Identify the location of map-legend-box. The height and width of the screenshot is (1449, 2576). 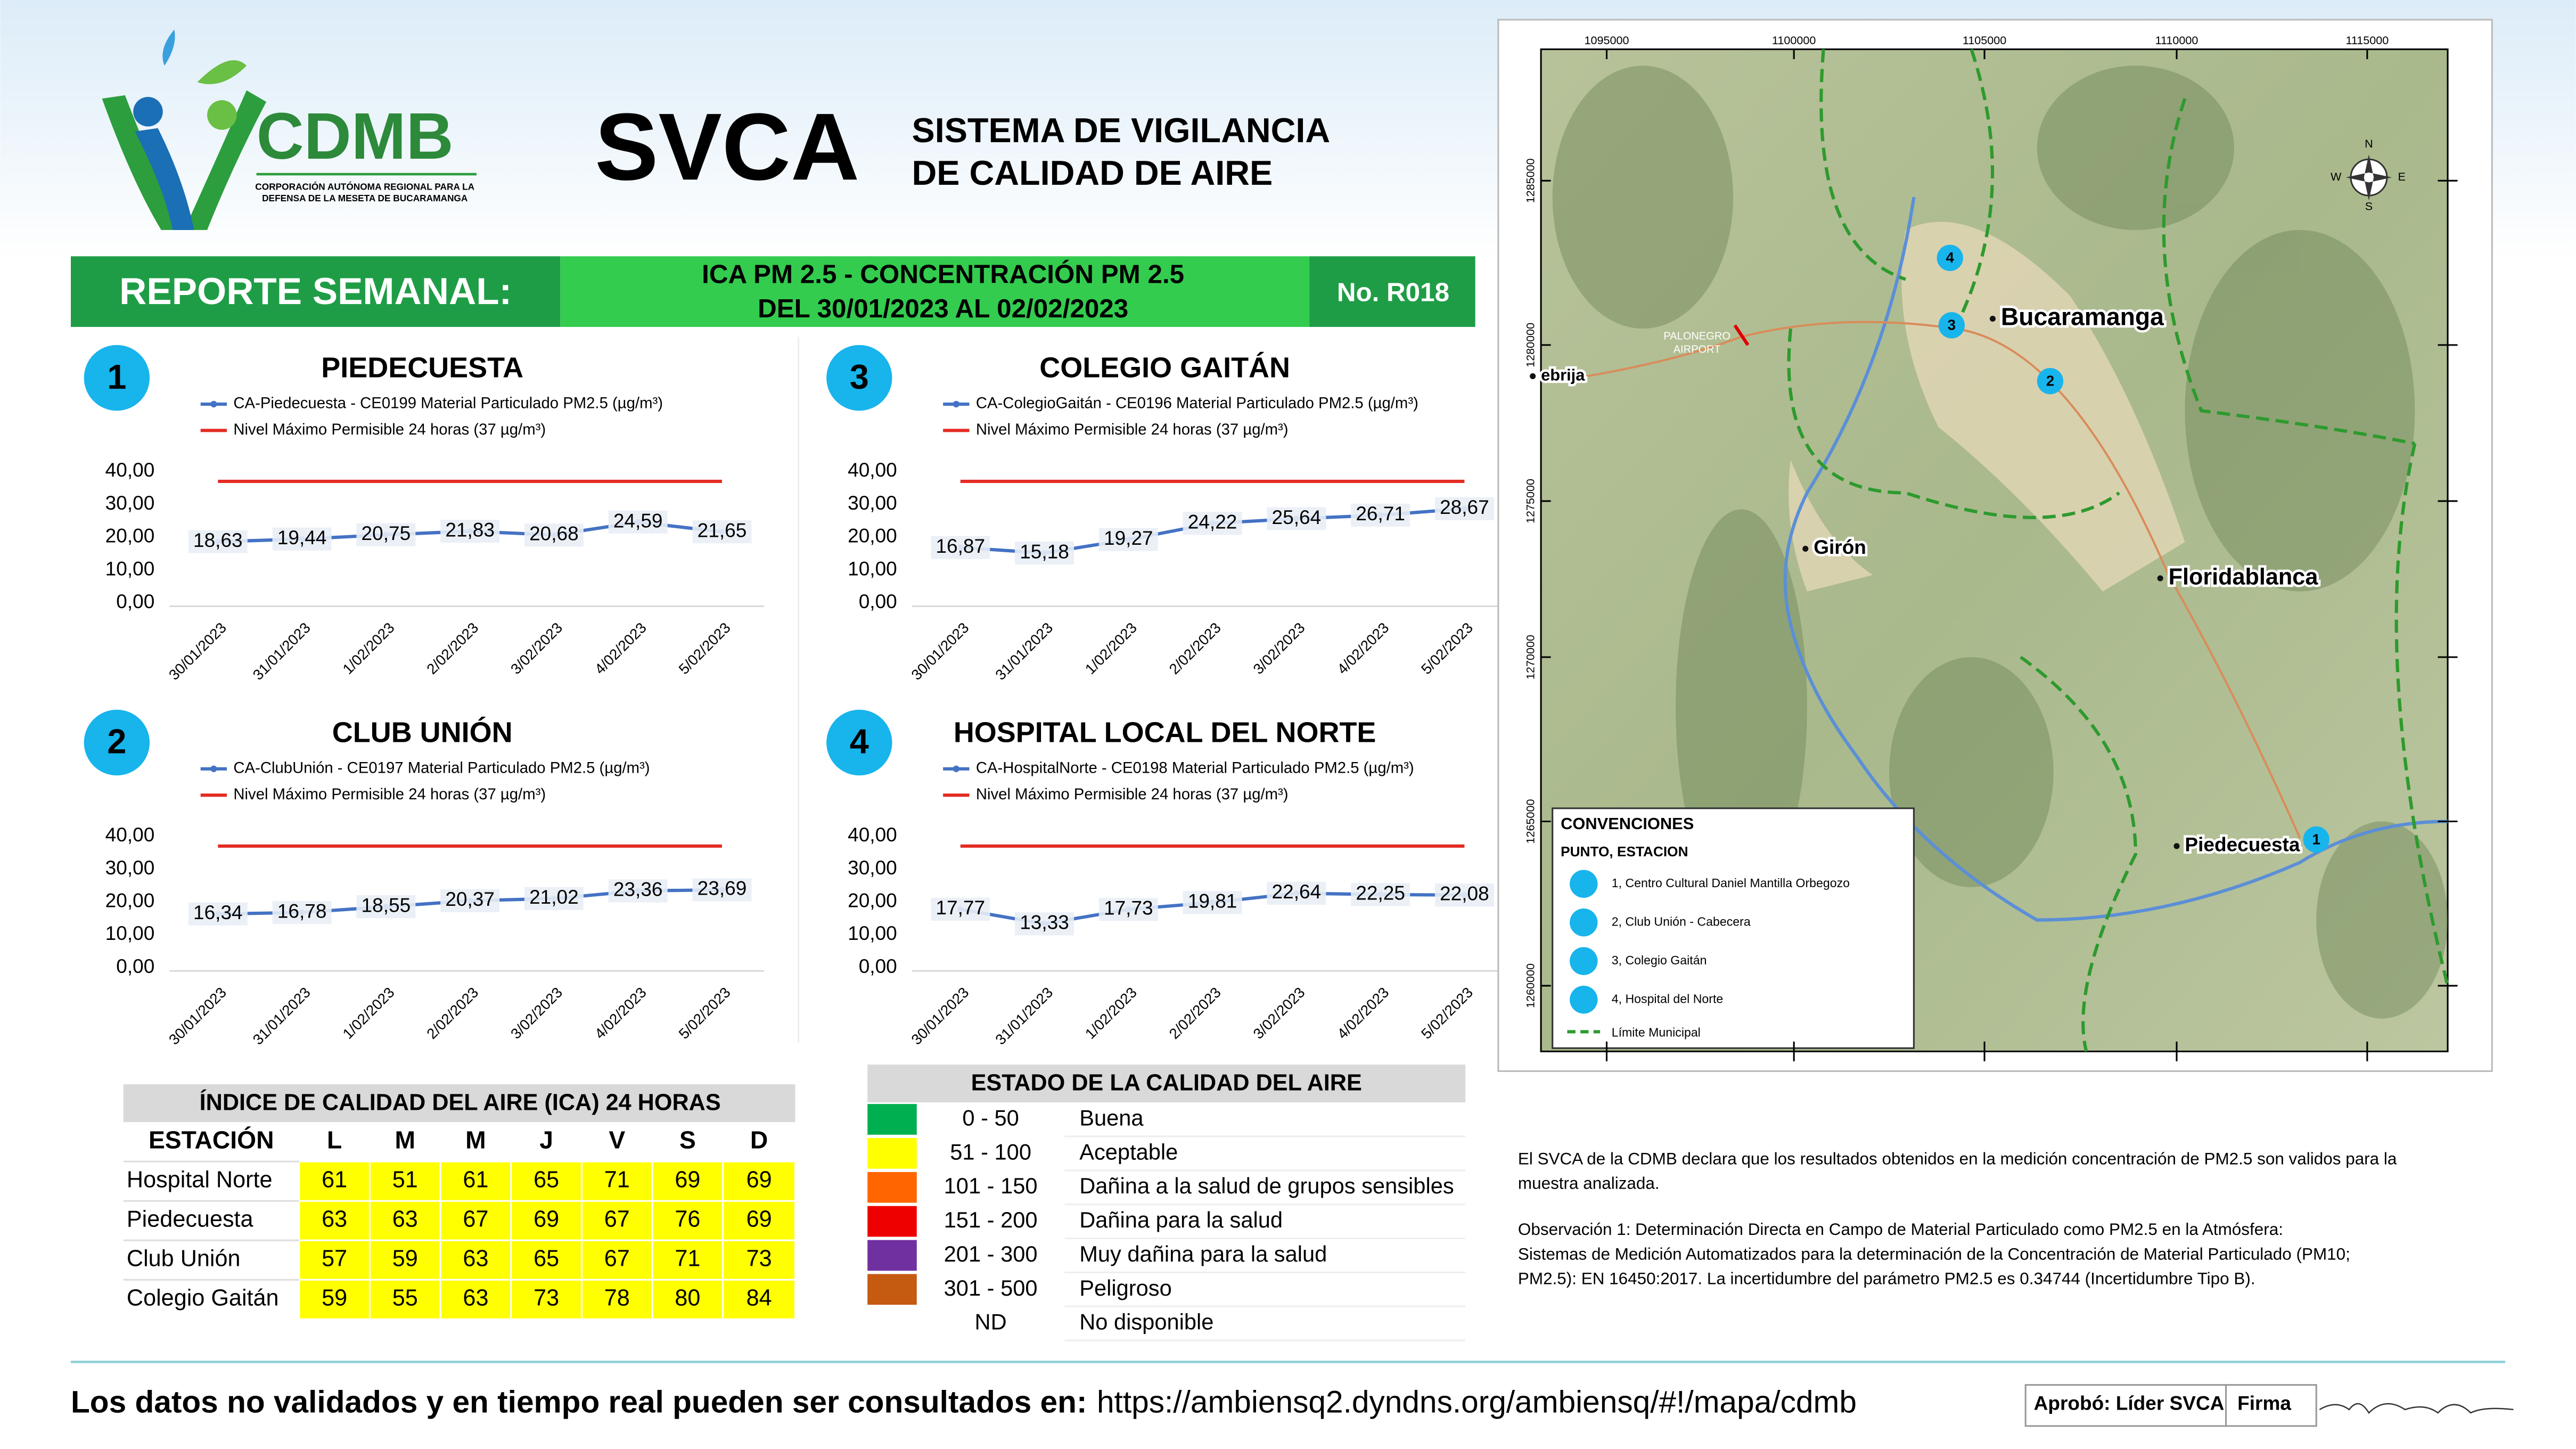
(1733, 928).